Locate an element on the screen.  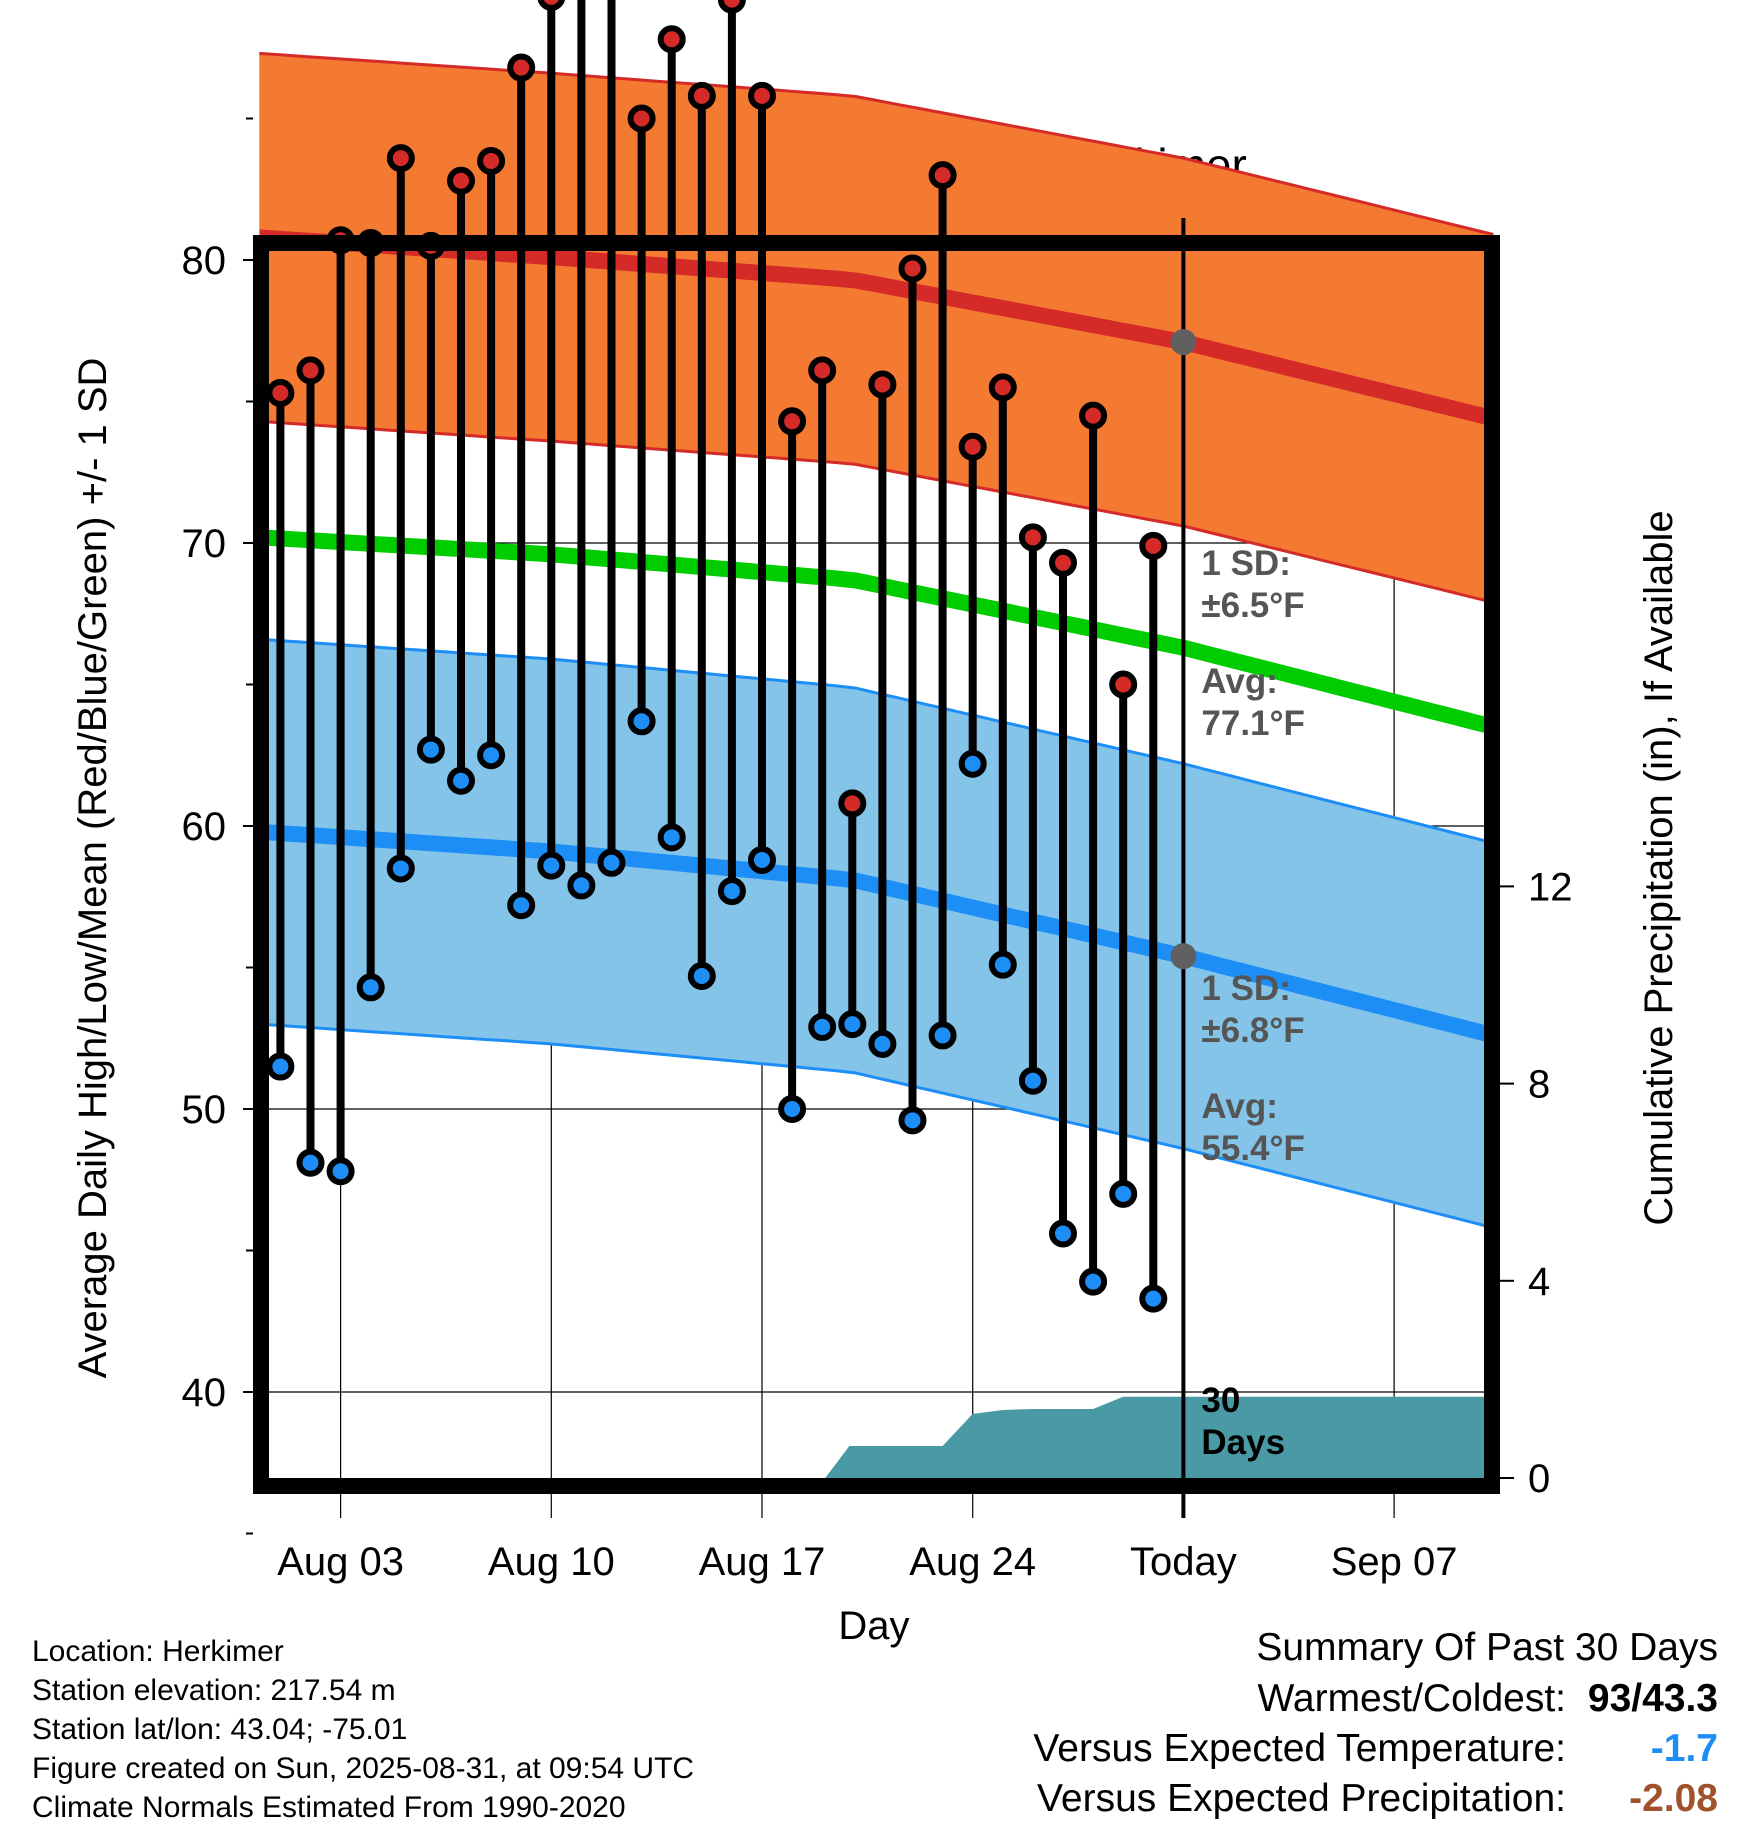
summary-precip-label: Versus Expected Precipitation: is located at coordinates (1301, 1798).